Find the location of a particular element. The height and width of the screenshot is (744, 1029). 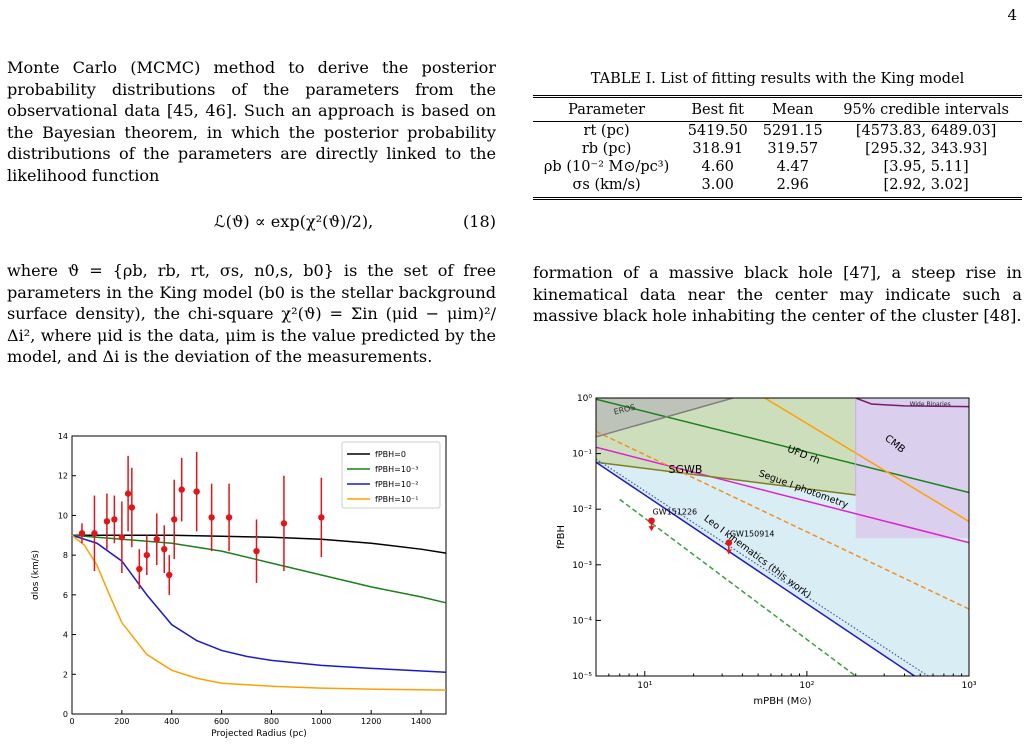

exclusion-line-sgwb is located at coordinates (726, 478).